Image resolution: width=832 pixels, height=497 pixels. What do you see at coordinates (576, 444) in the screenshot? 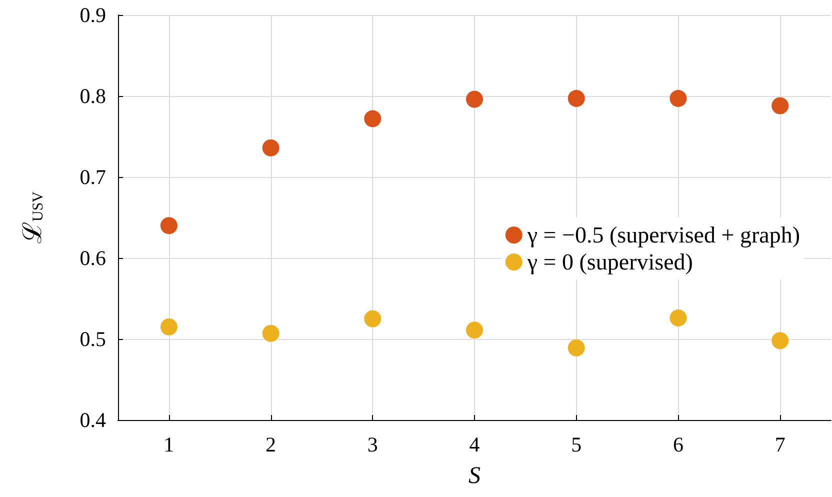
I see `x-tick-label: 5` at bounding box center [576, 444].